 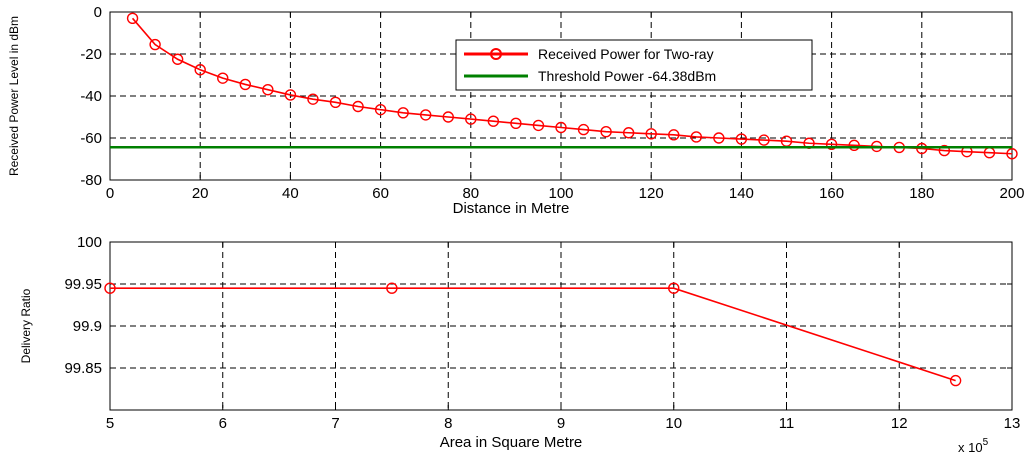 I want to click on legend-box, so click(x=634, y=65).